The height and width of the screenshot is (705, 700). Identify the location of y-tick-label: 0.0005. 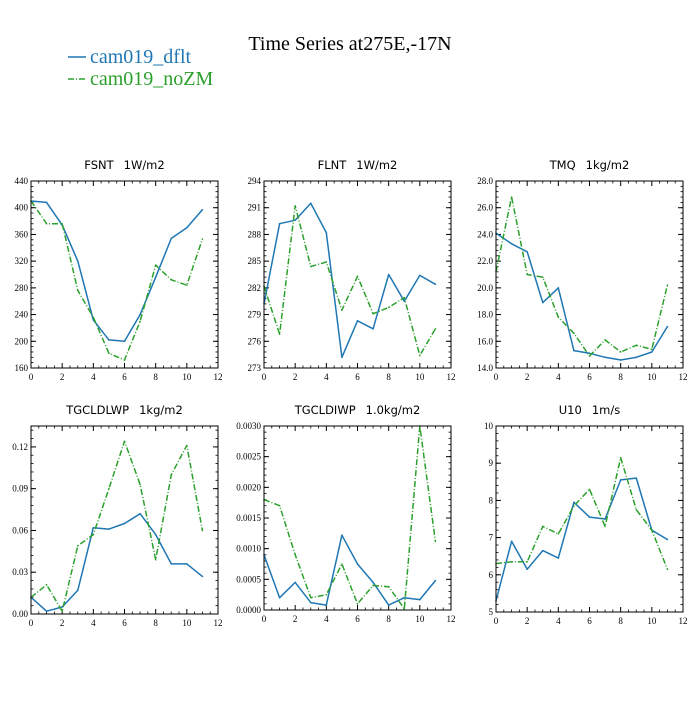
(248, 579).